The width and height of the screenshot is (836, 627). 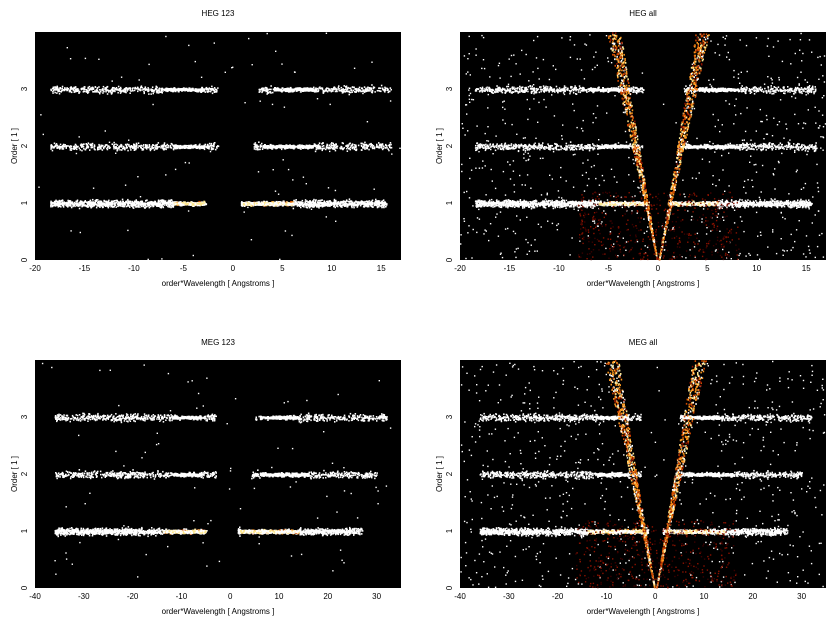 I want to click on x-tick-label: 5, so click(x=282, y=268).